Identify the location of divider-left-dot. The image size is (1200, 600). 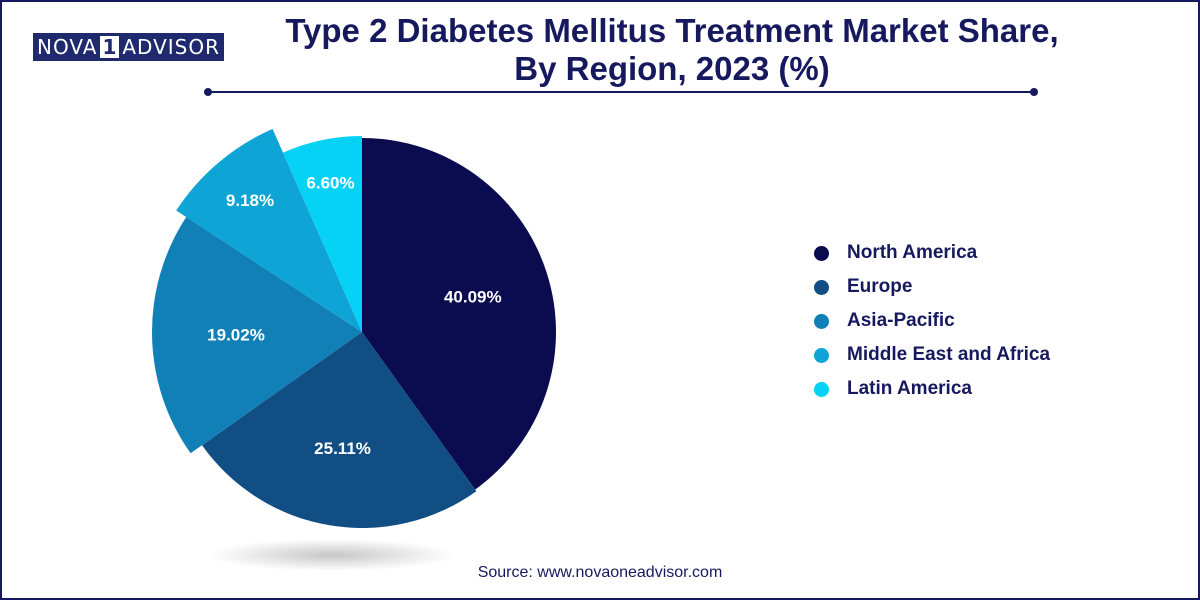
(208, 92).